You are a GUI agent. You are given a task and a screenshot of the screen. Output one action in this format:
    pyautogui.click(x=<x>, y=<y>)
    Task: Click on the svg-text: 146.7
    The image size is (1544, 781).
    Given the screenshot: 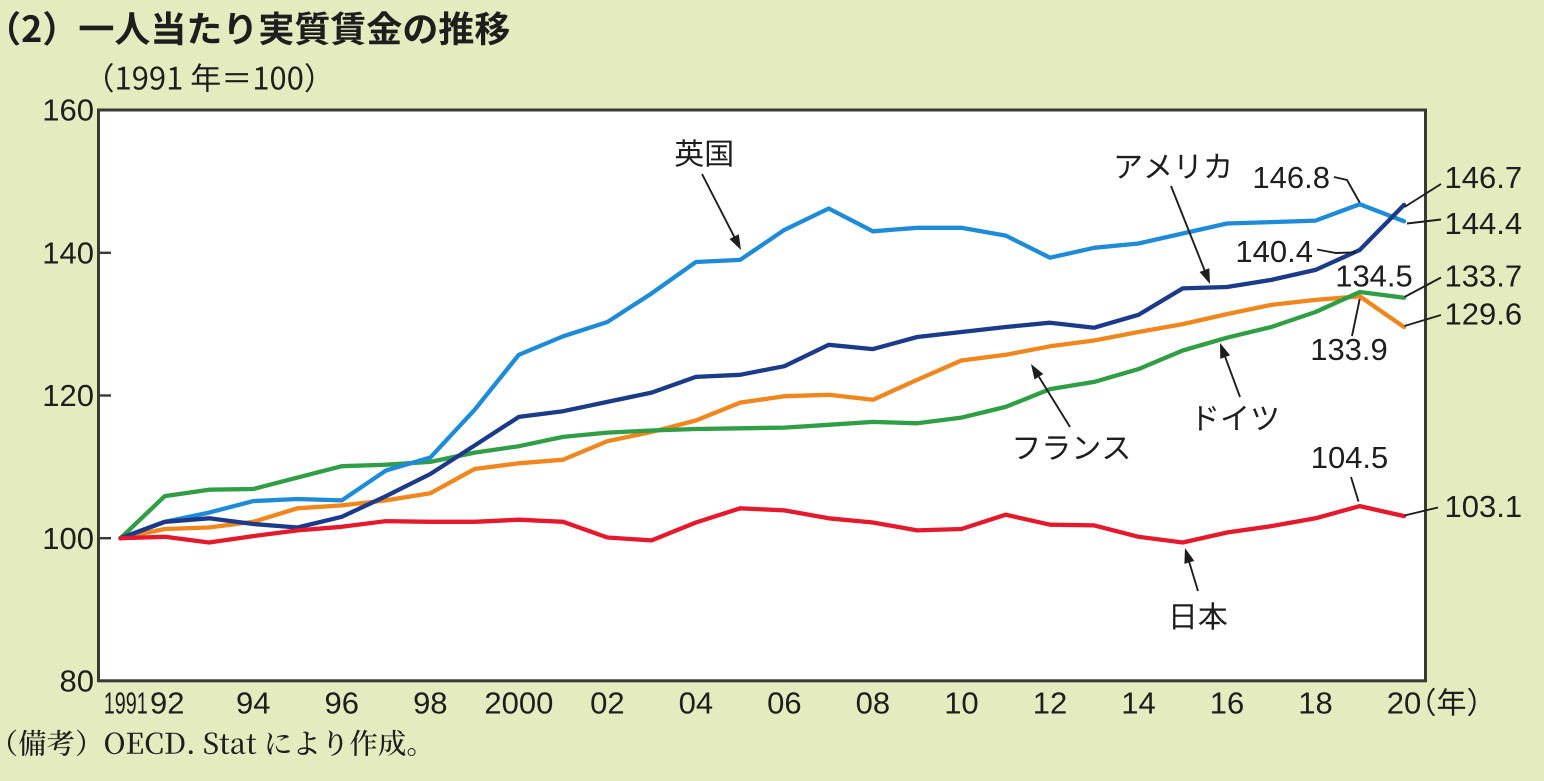 What is the action you would take?
    pyautogui.click(x=1484, y=177)
    